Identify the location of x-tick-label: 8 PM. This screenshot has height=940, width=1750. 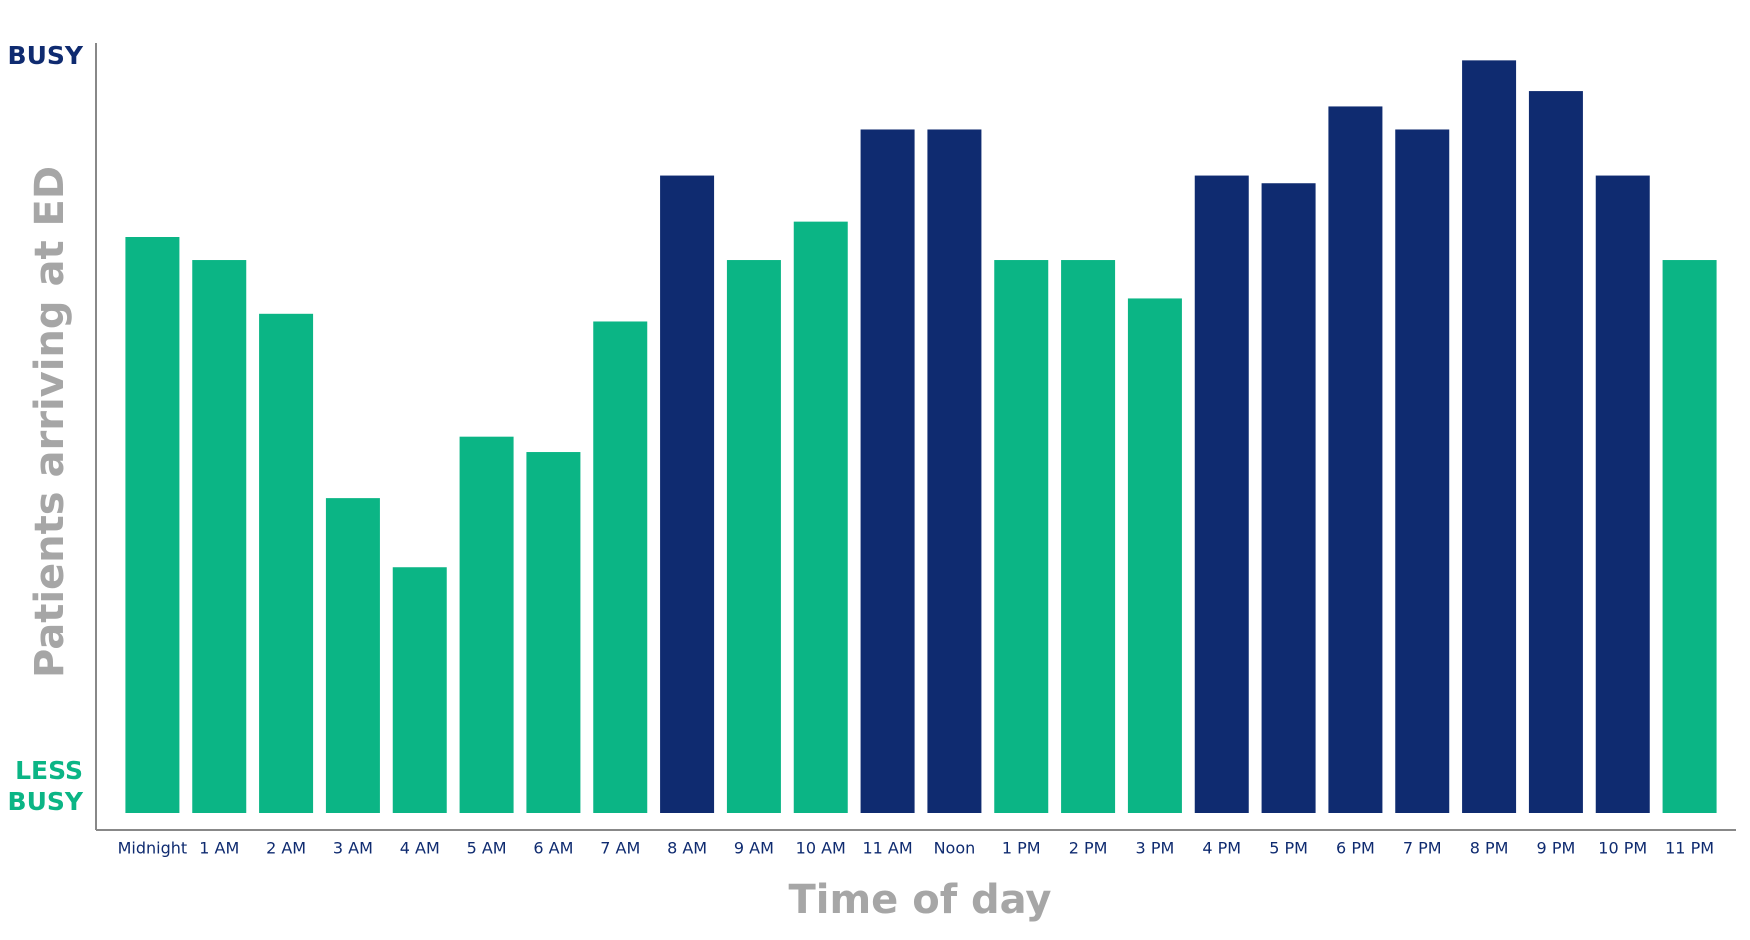
(1489, 848).